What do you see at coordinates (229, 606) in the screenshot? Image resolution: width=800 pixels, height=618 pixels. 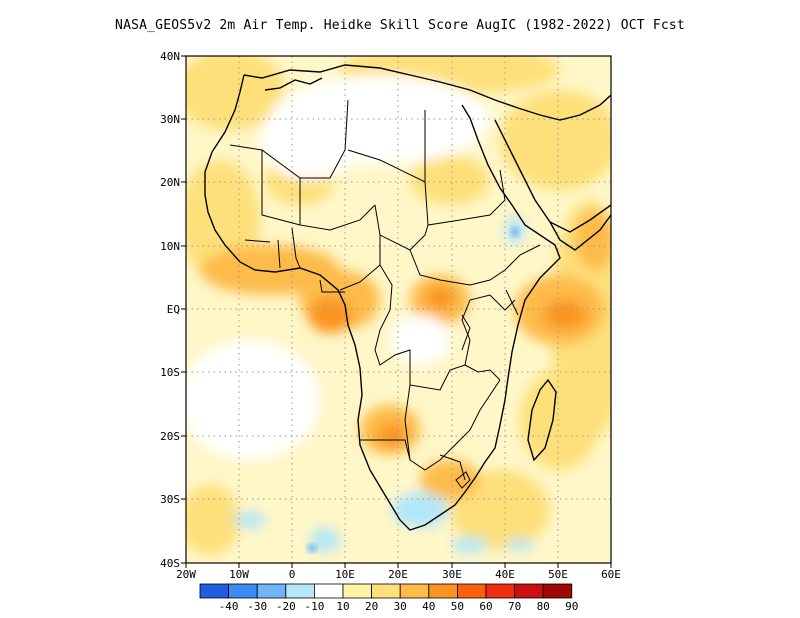 I see `colorbar-label: -40` at bounding box center [229, 606].